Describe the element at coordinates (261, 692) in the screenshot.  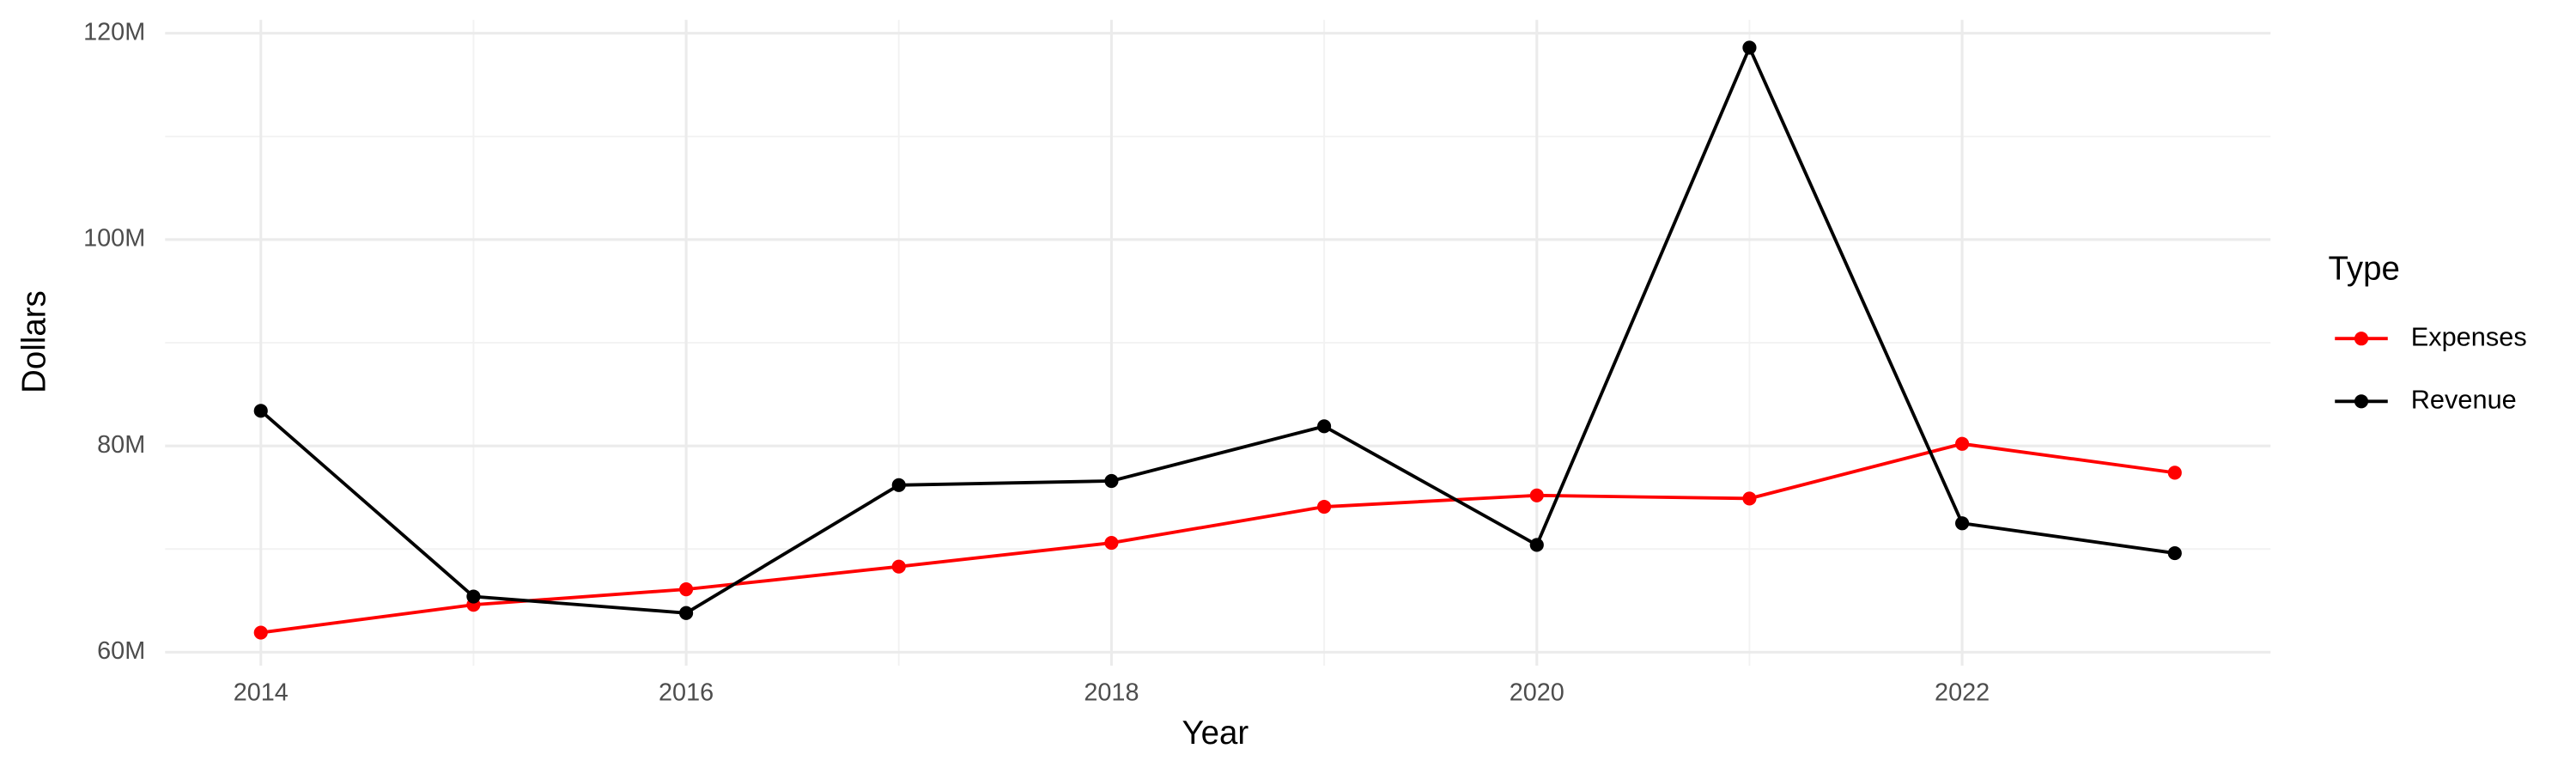
I see `x-tick-label: 2014` at that location.